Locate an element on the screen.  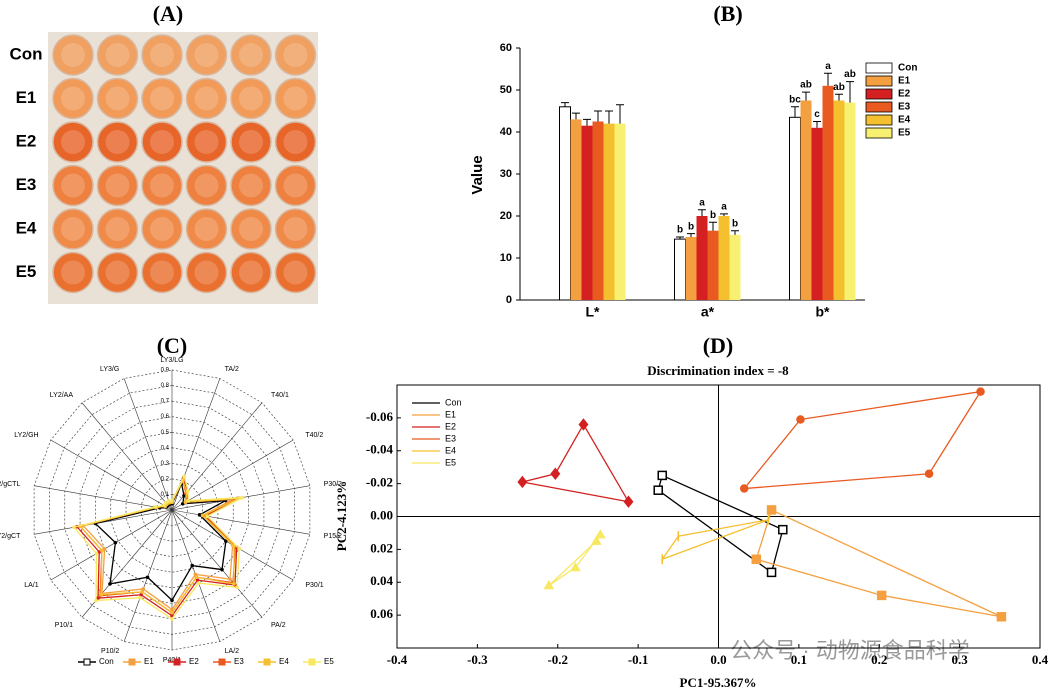
axis-label: P30/2 is located at coordinates (333, 484).